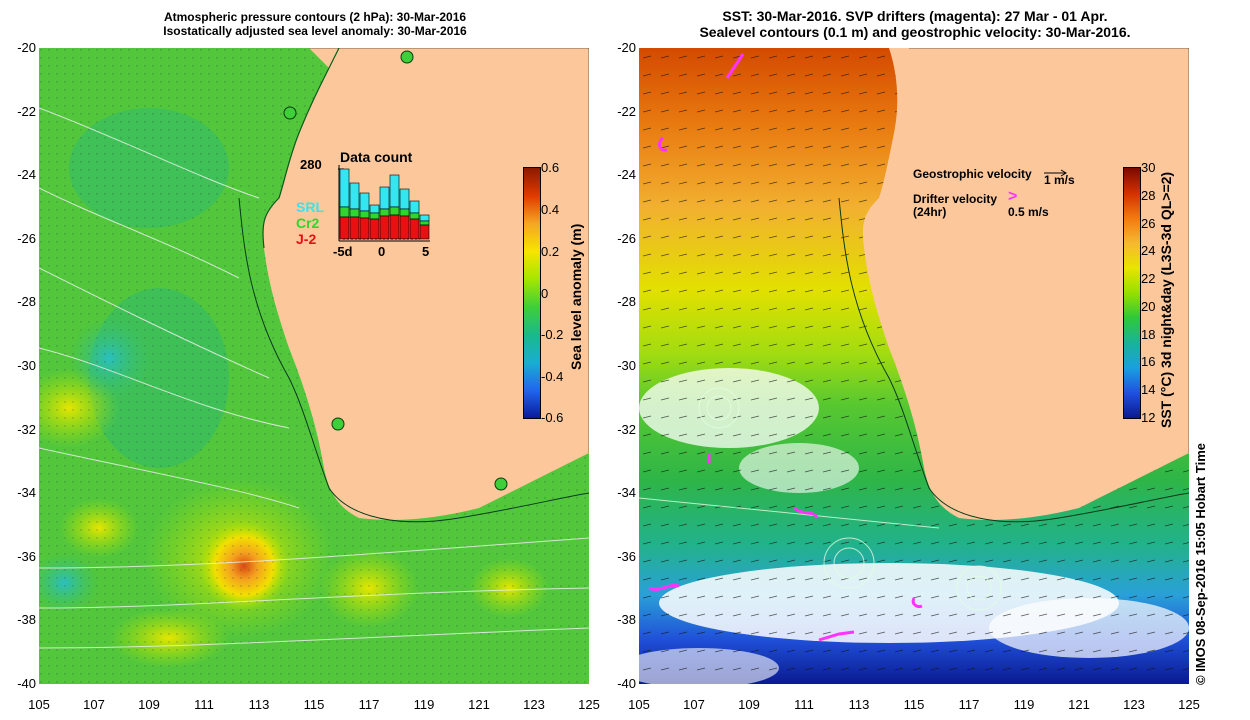  I want to click on inset-bar-graphic, so click(384, 203).